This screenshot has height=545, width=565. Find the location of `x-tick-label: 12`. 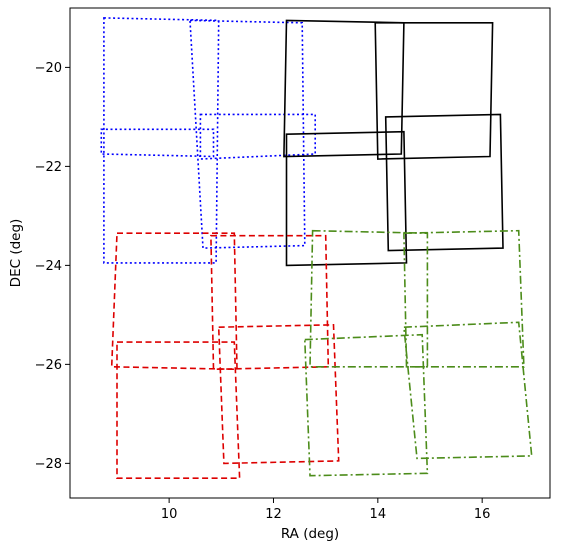

x-tick-label: 12 is located at coordinates (273, 514).